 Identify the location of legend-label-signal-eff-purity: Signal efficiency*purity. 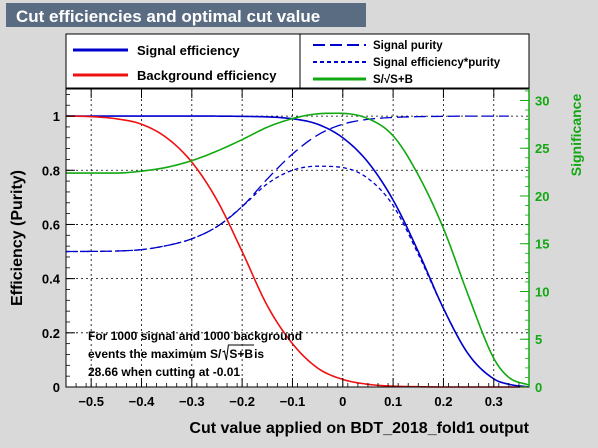
(437, 63).